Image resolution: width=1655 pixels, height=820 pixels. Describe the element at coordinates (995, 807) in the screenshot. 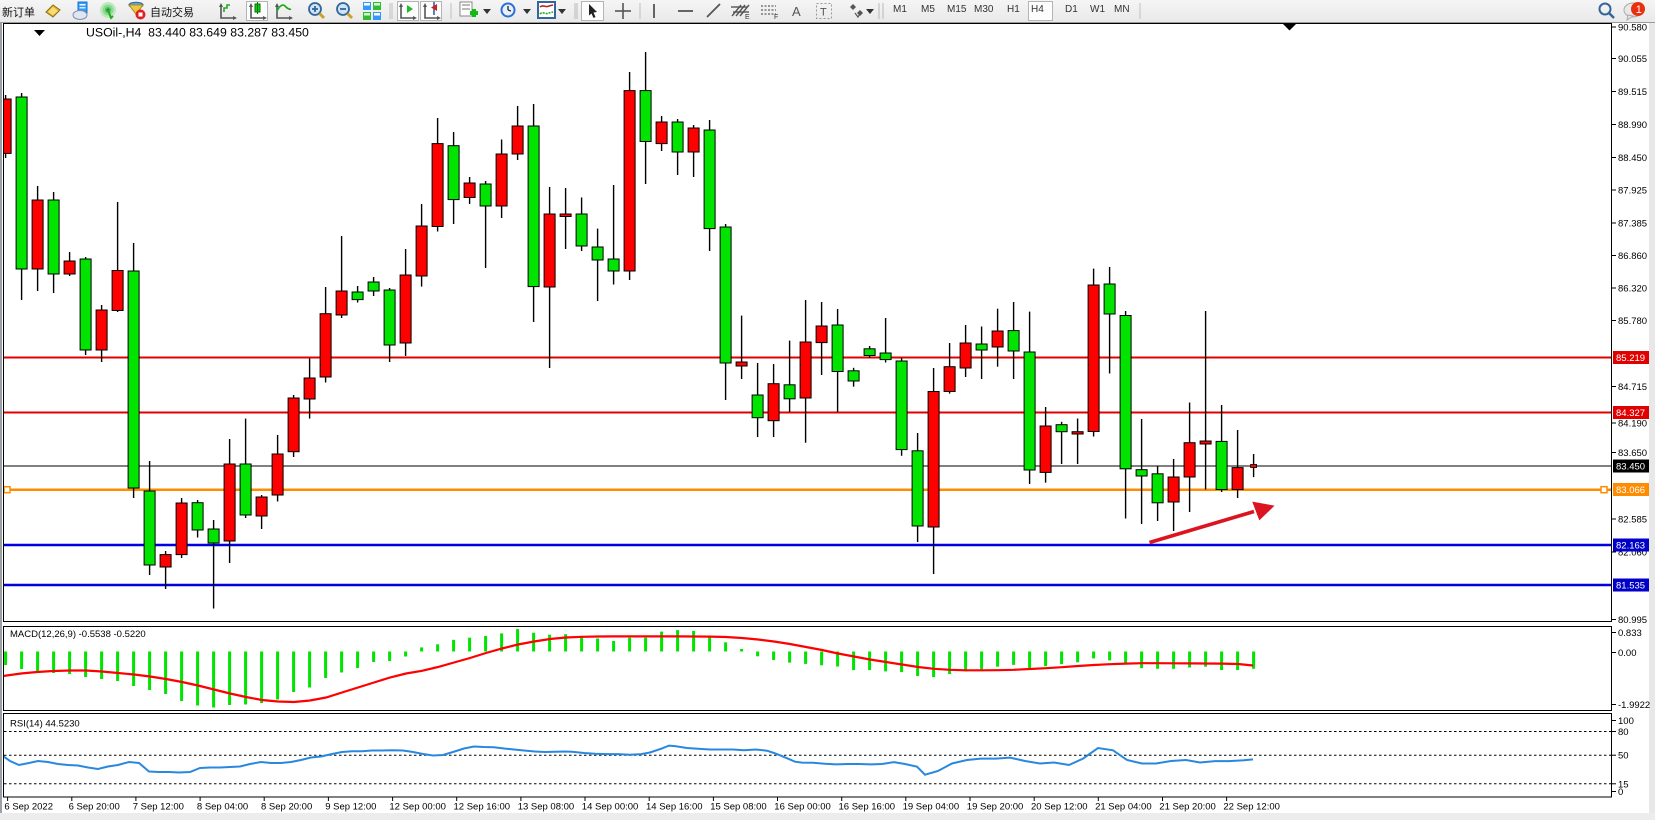

I see `svg-text: 19 Sep 20:00` at that location.